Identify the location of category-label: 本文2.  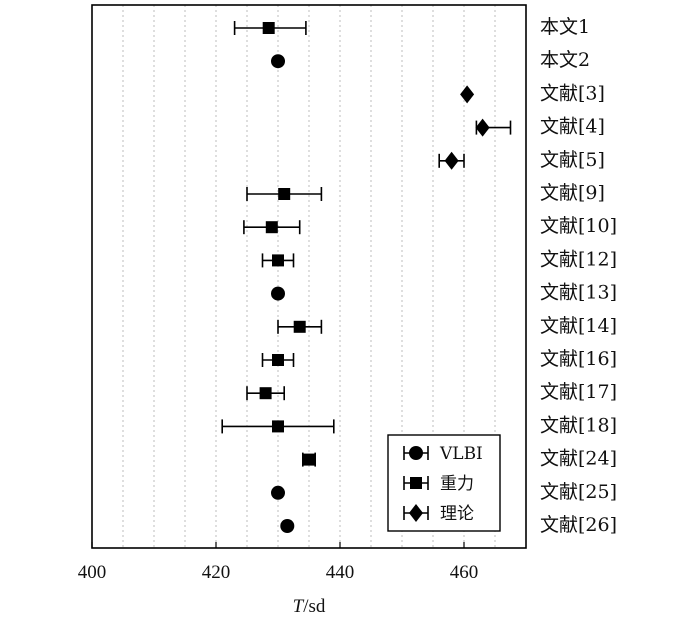
(565, 60).